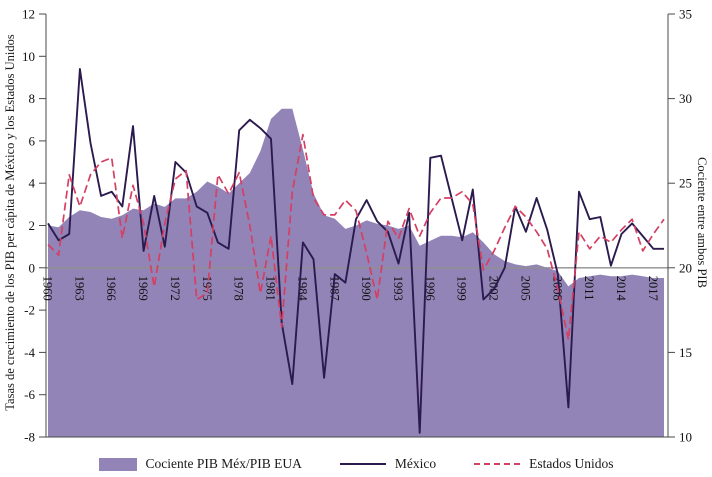  Describe the element at coordinates (271, 288) in the screenshot. I see `x-tick-label: 1981` at that location.